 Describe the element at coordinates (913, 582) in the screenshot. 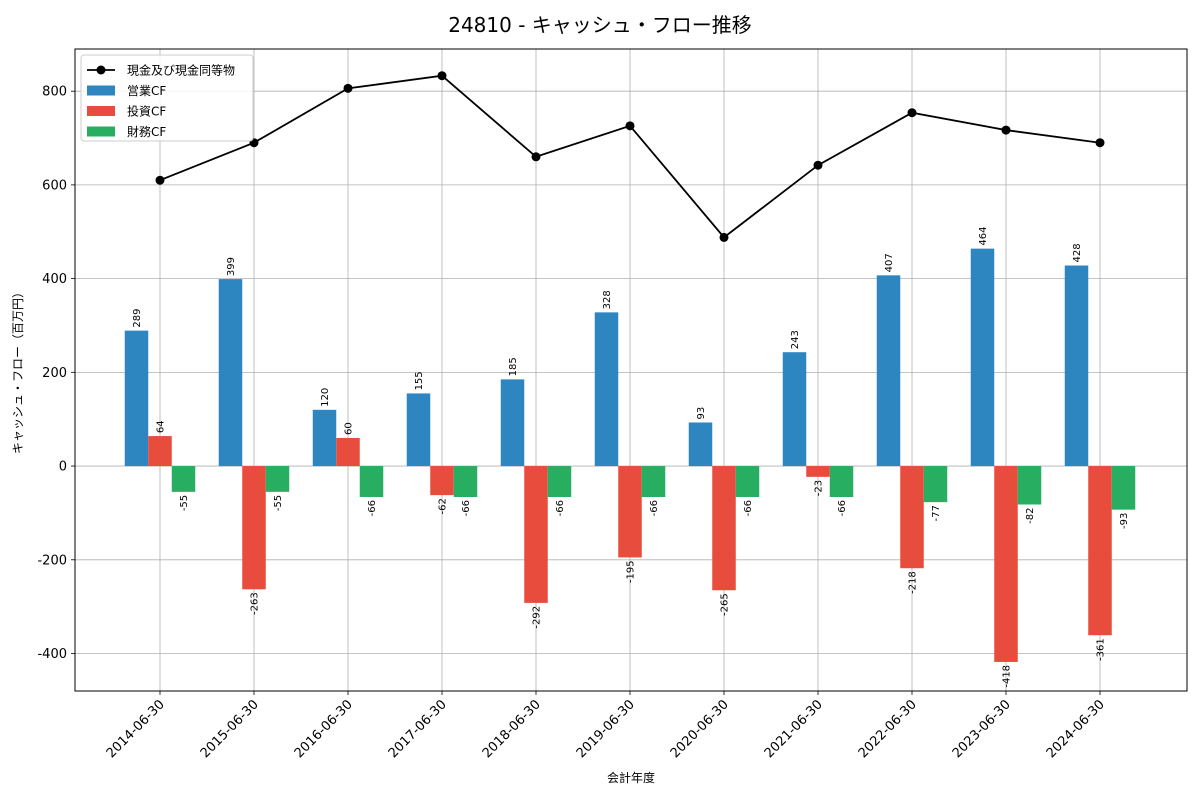

I see `bar-value-label: -218` at that location.